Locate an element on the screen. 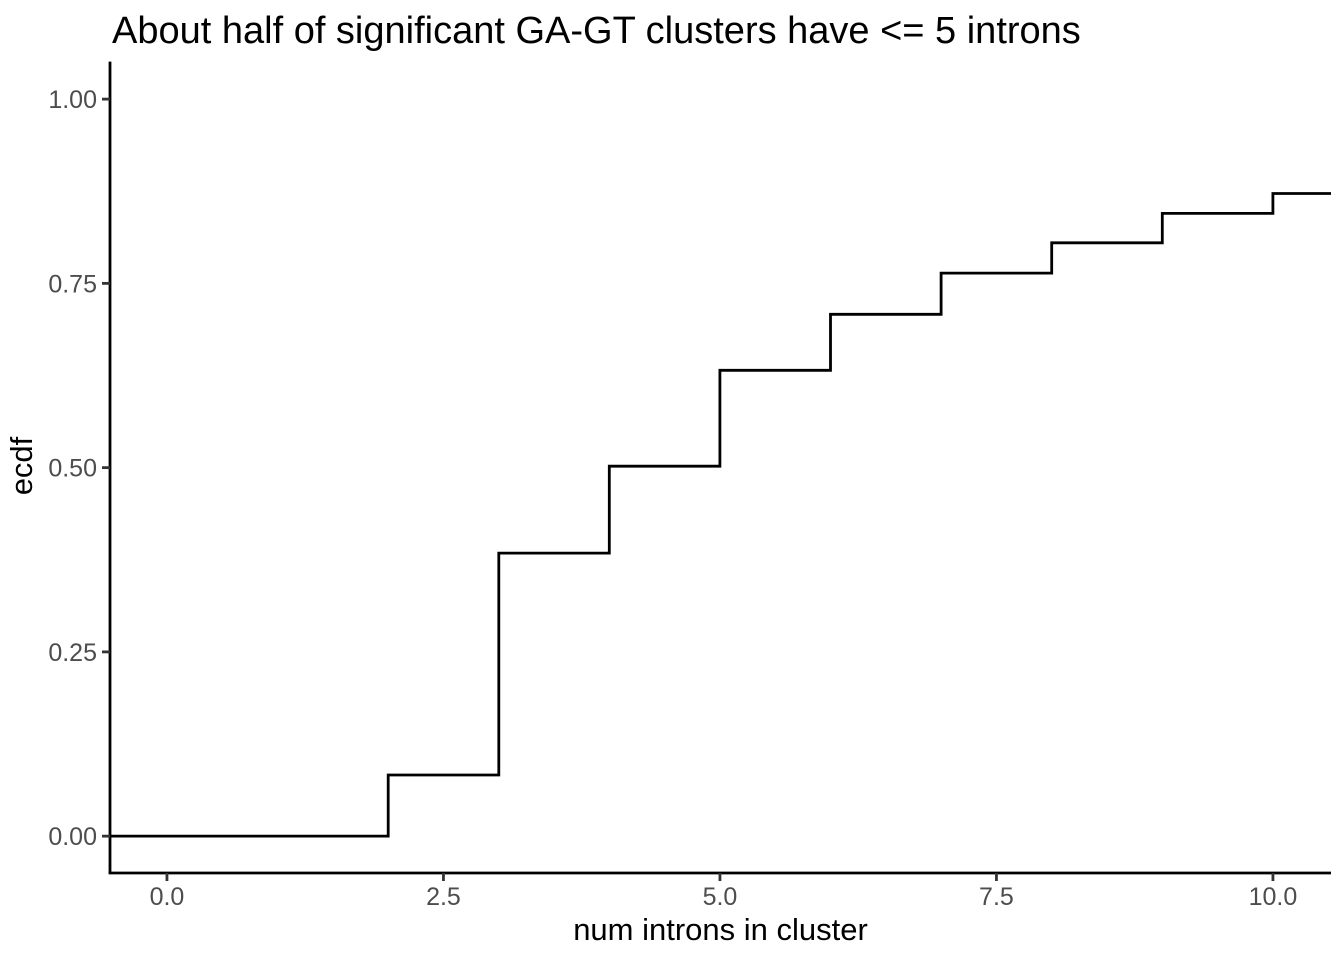 The image size is (1344, 960). x-axis-title: num introns in cluster is located at coordinates (720, 929).